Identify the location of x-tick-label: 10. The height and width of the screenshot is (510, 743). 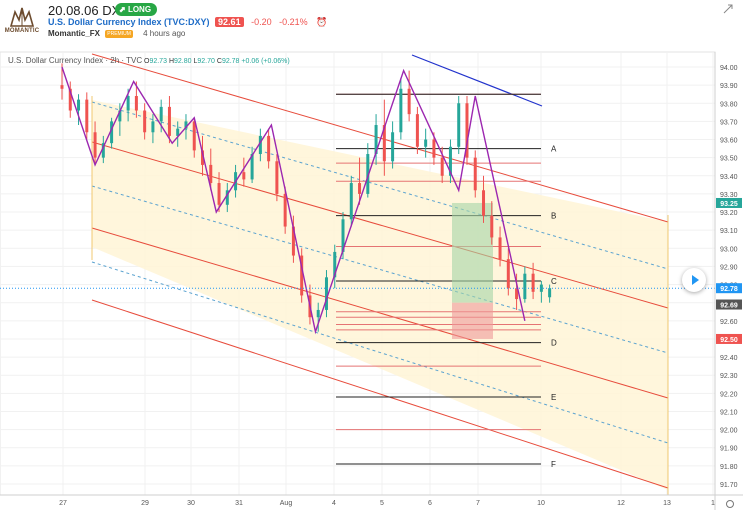
(541, 503).